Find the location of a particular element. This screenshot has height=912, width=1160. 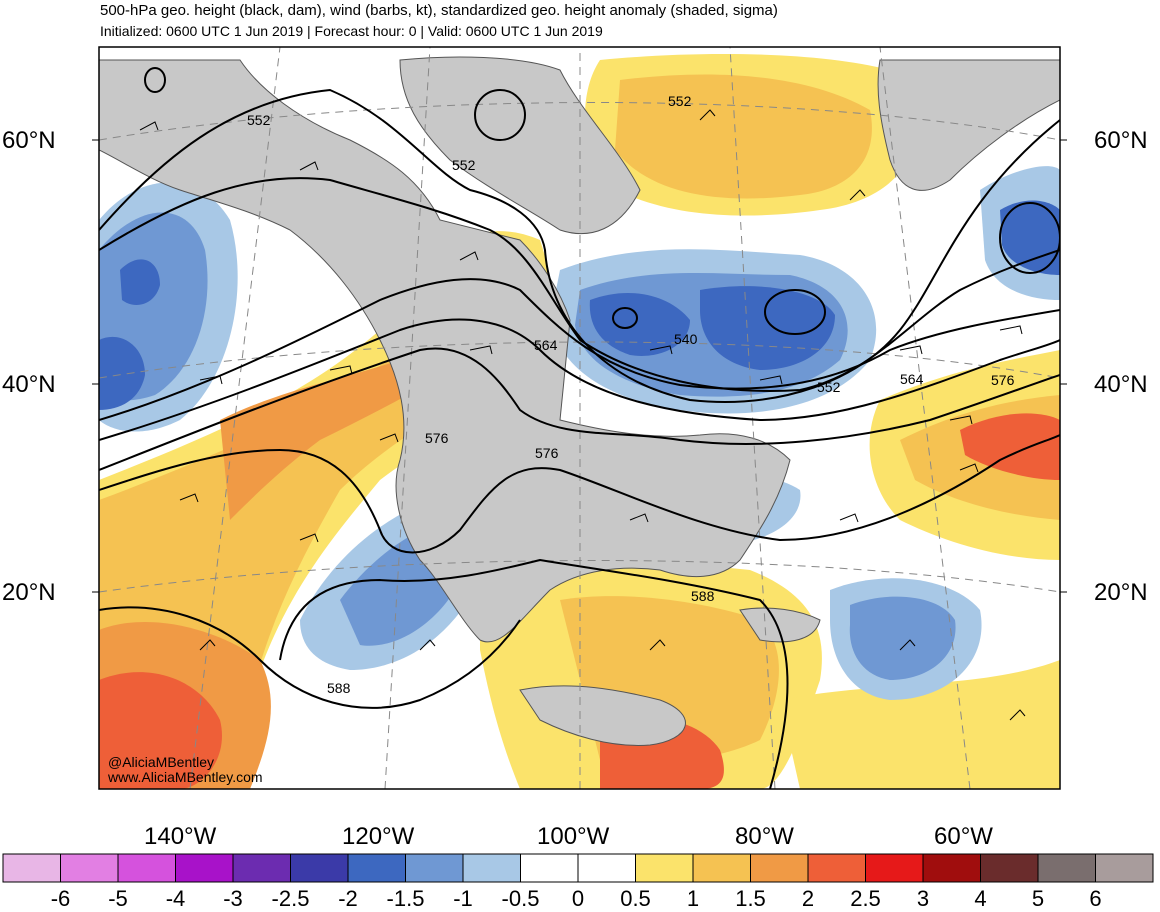

colorbar-label: 2.5 is located at coordinates (865, 898).